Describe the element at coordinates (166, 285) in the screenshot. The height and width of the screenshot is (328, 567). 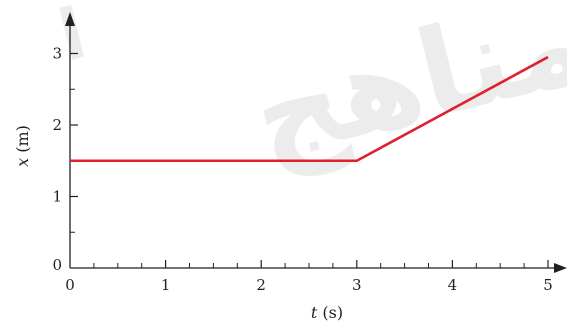
I see `x-tick-label: 1` at that location.